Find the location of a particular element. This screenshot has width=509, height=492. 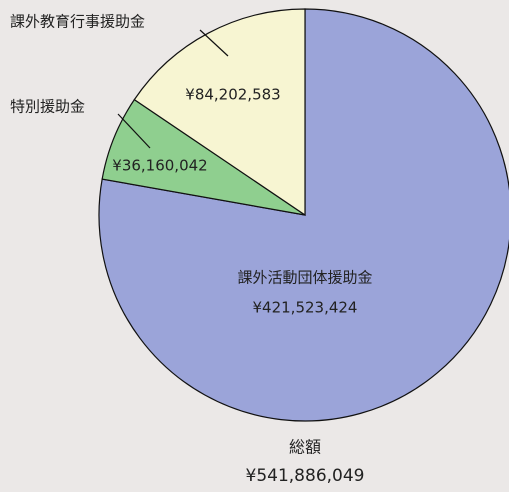

slice-name: 特別援助金 is located at coordinates (47, 107).